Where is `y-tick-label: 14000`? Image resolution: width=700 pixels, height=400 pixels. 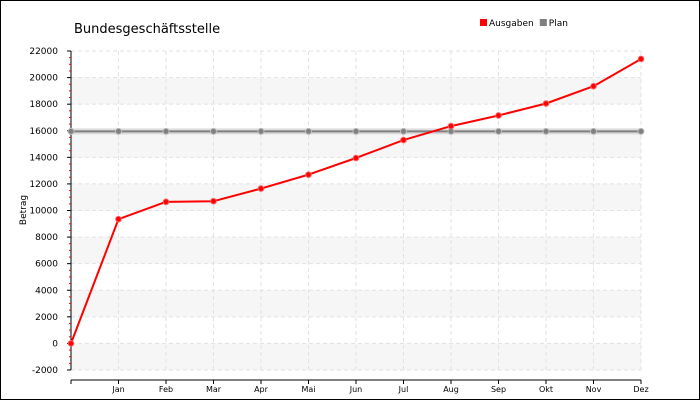
y-tick-label: 14000 is located at coordinates (43, 158).